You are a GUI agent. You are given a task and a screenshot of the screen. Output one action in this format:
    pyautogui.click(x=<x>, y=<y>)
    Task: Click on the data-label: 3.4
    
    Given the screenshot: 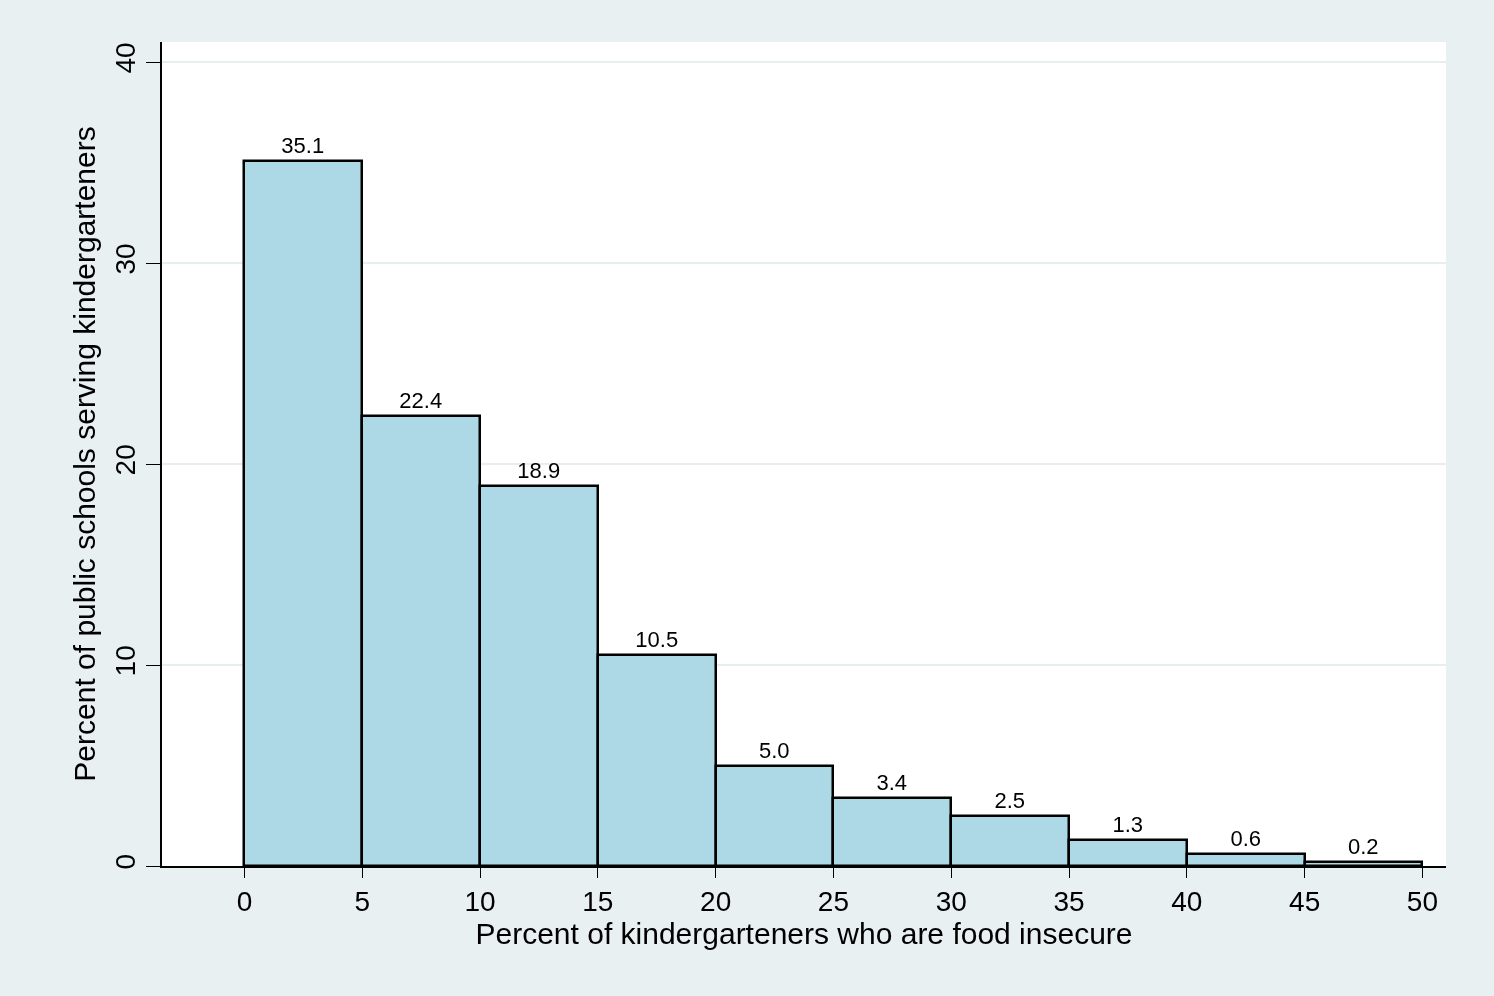 What is the action you would take?
    pyautogui.click(x=892, y=782)
    